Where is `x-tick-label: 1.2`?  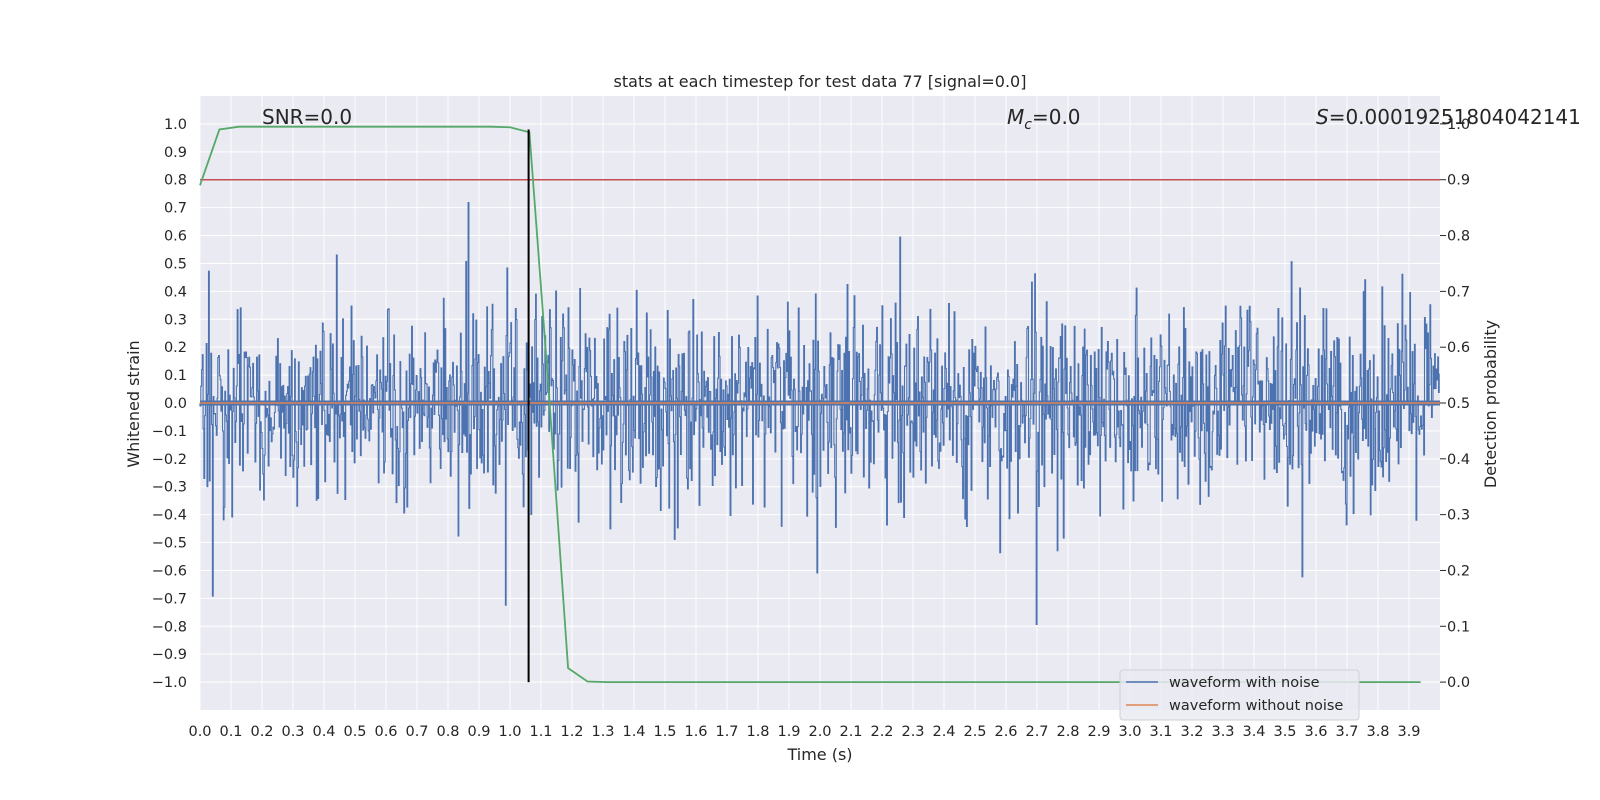 x-tick-label: 1.2 is located at coordinates (571, 732).